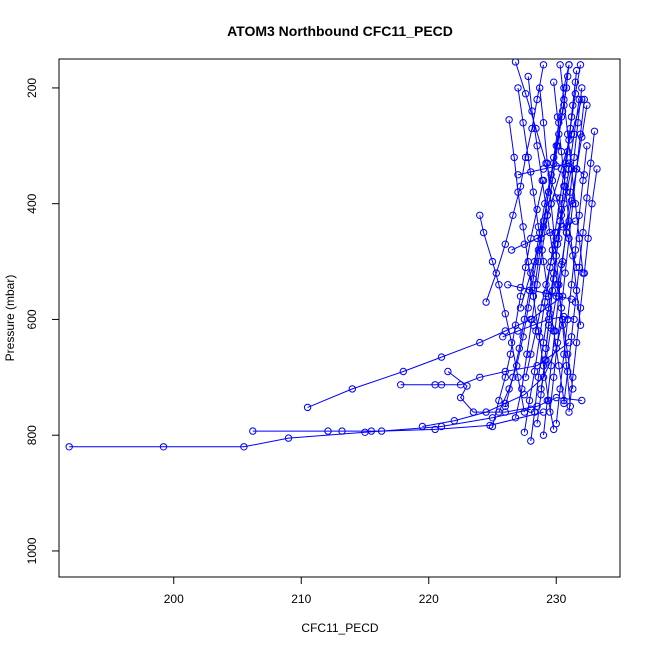 This screenshot has height=650, width=650. I want to click on y-axis: 200 400 600 800 1000, so click(42, 321).